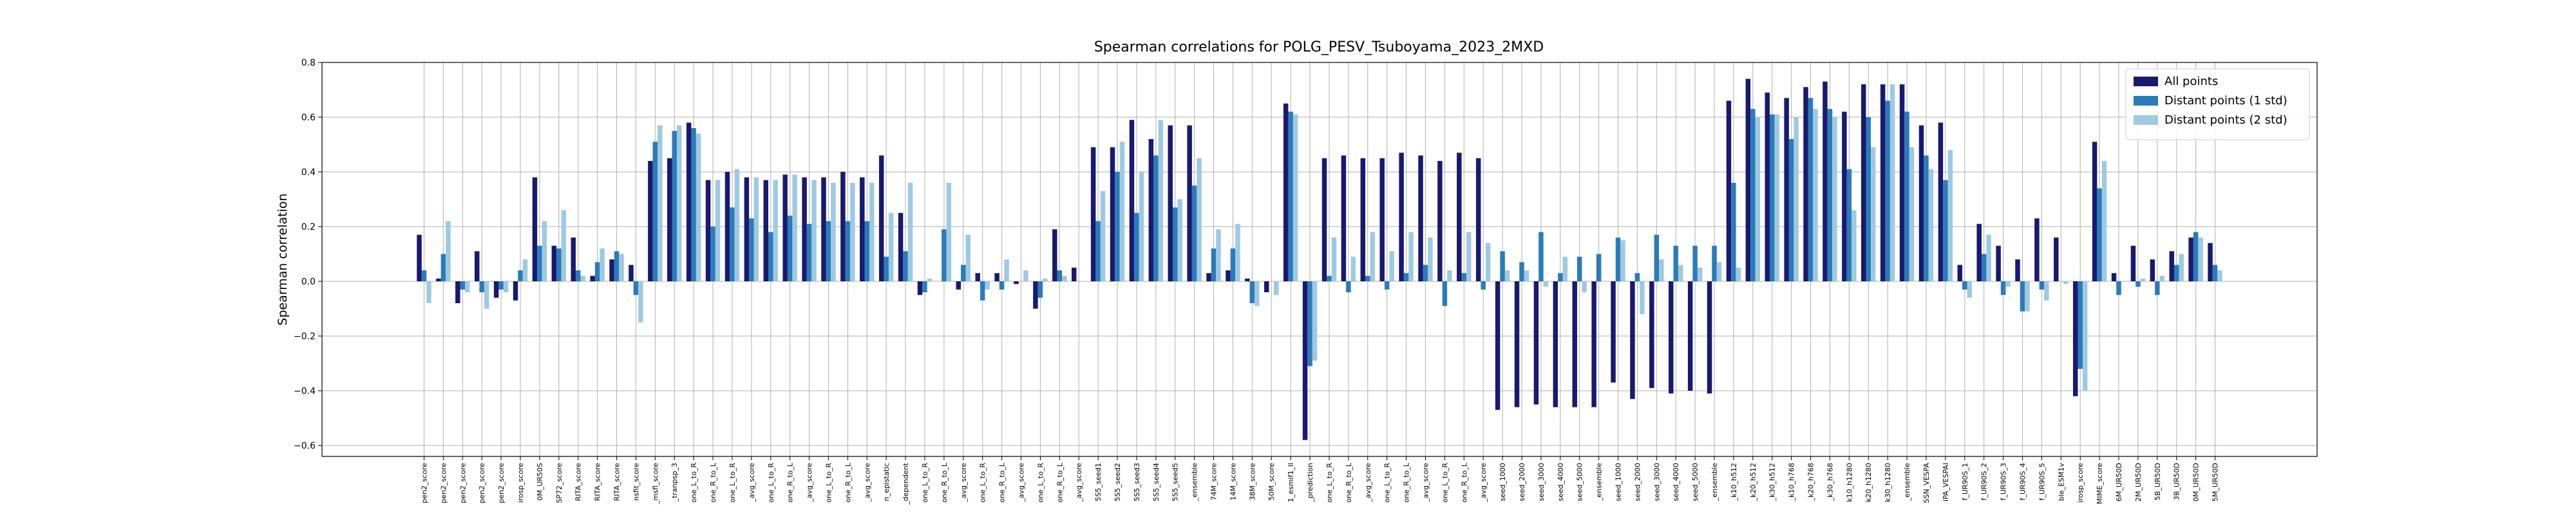  I want to click on x-tick-label: f_UR90S_5, so click(2042, 482).